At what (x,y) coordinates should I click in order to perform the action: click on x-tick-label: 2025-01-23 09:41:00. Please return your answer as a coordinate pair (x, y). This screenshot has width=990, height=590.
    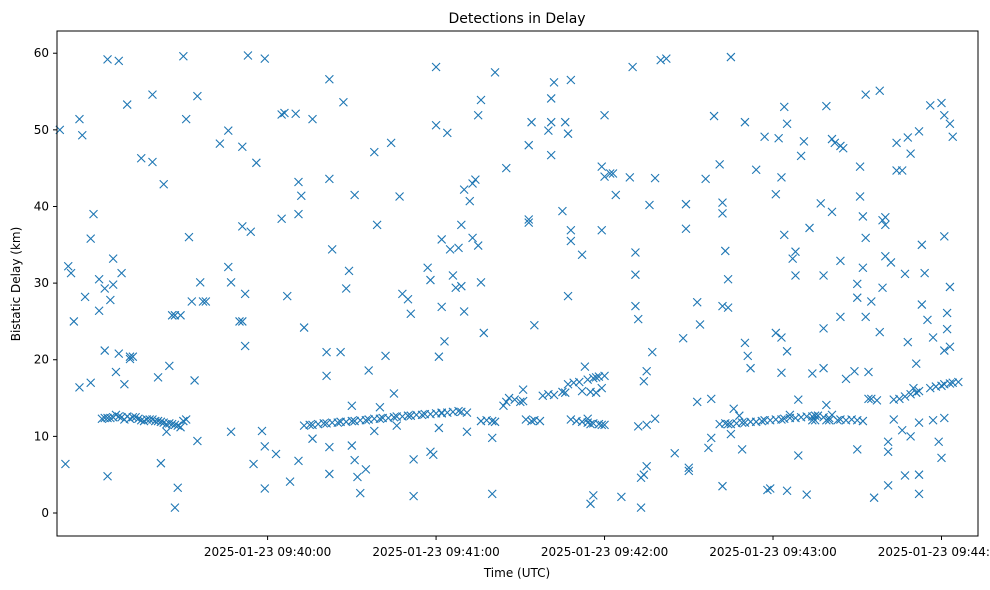
    Looking at the image, I should click on (435, 552).